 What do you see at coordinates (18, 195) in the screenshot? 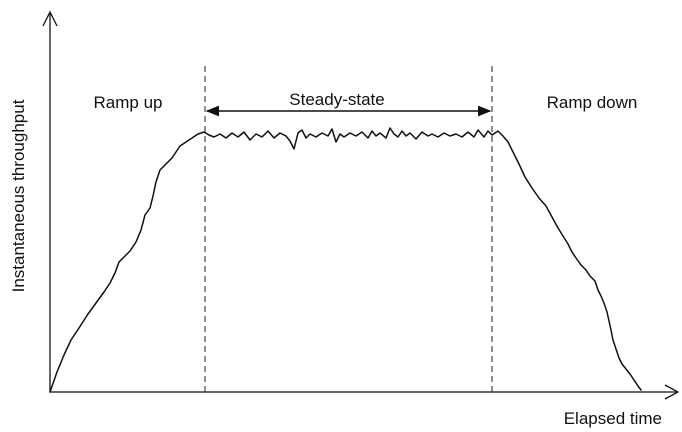
I see `y-axis-label: Instantaneous throughput` at bounding box center [18, 195].